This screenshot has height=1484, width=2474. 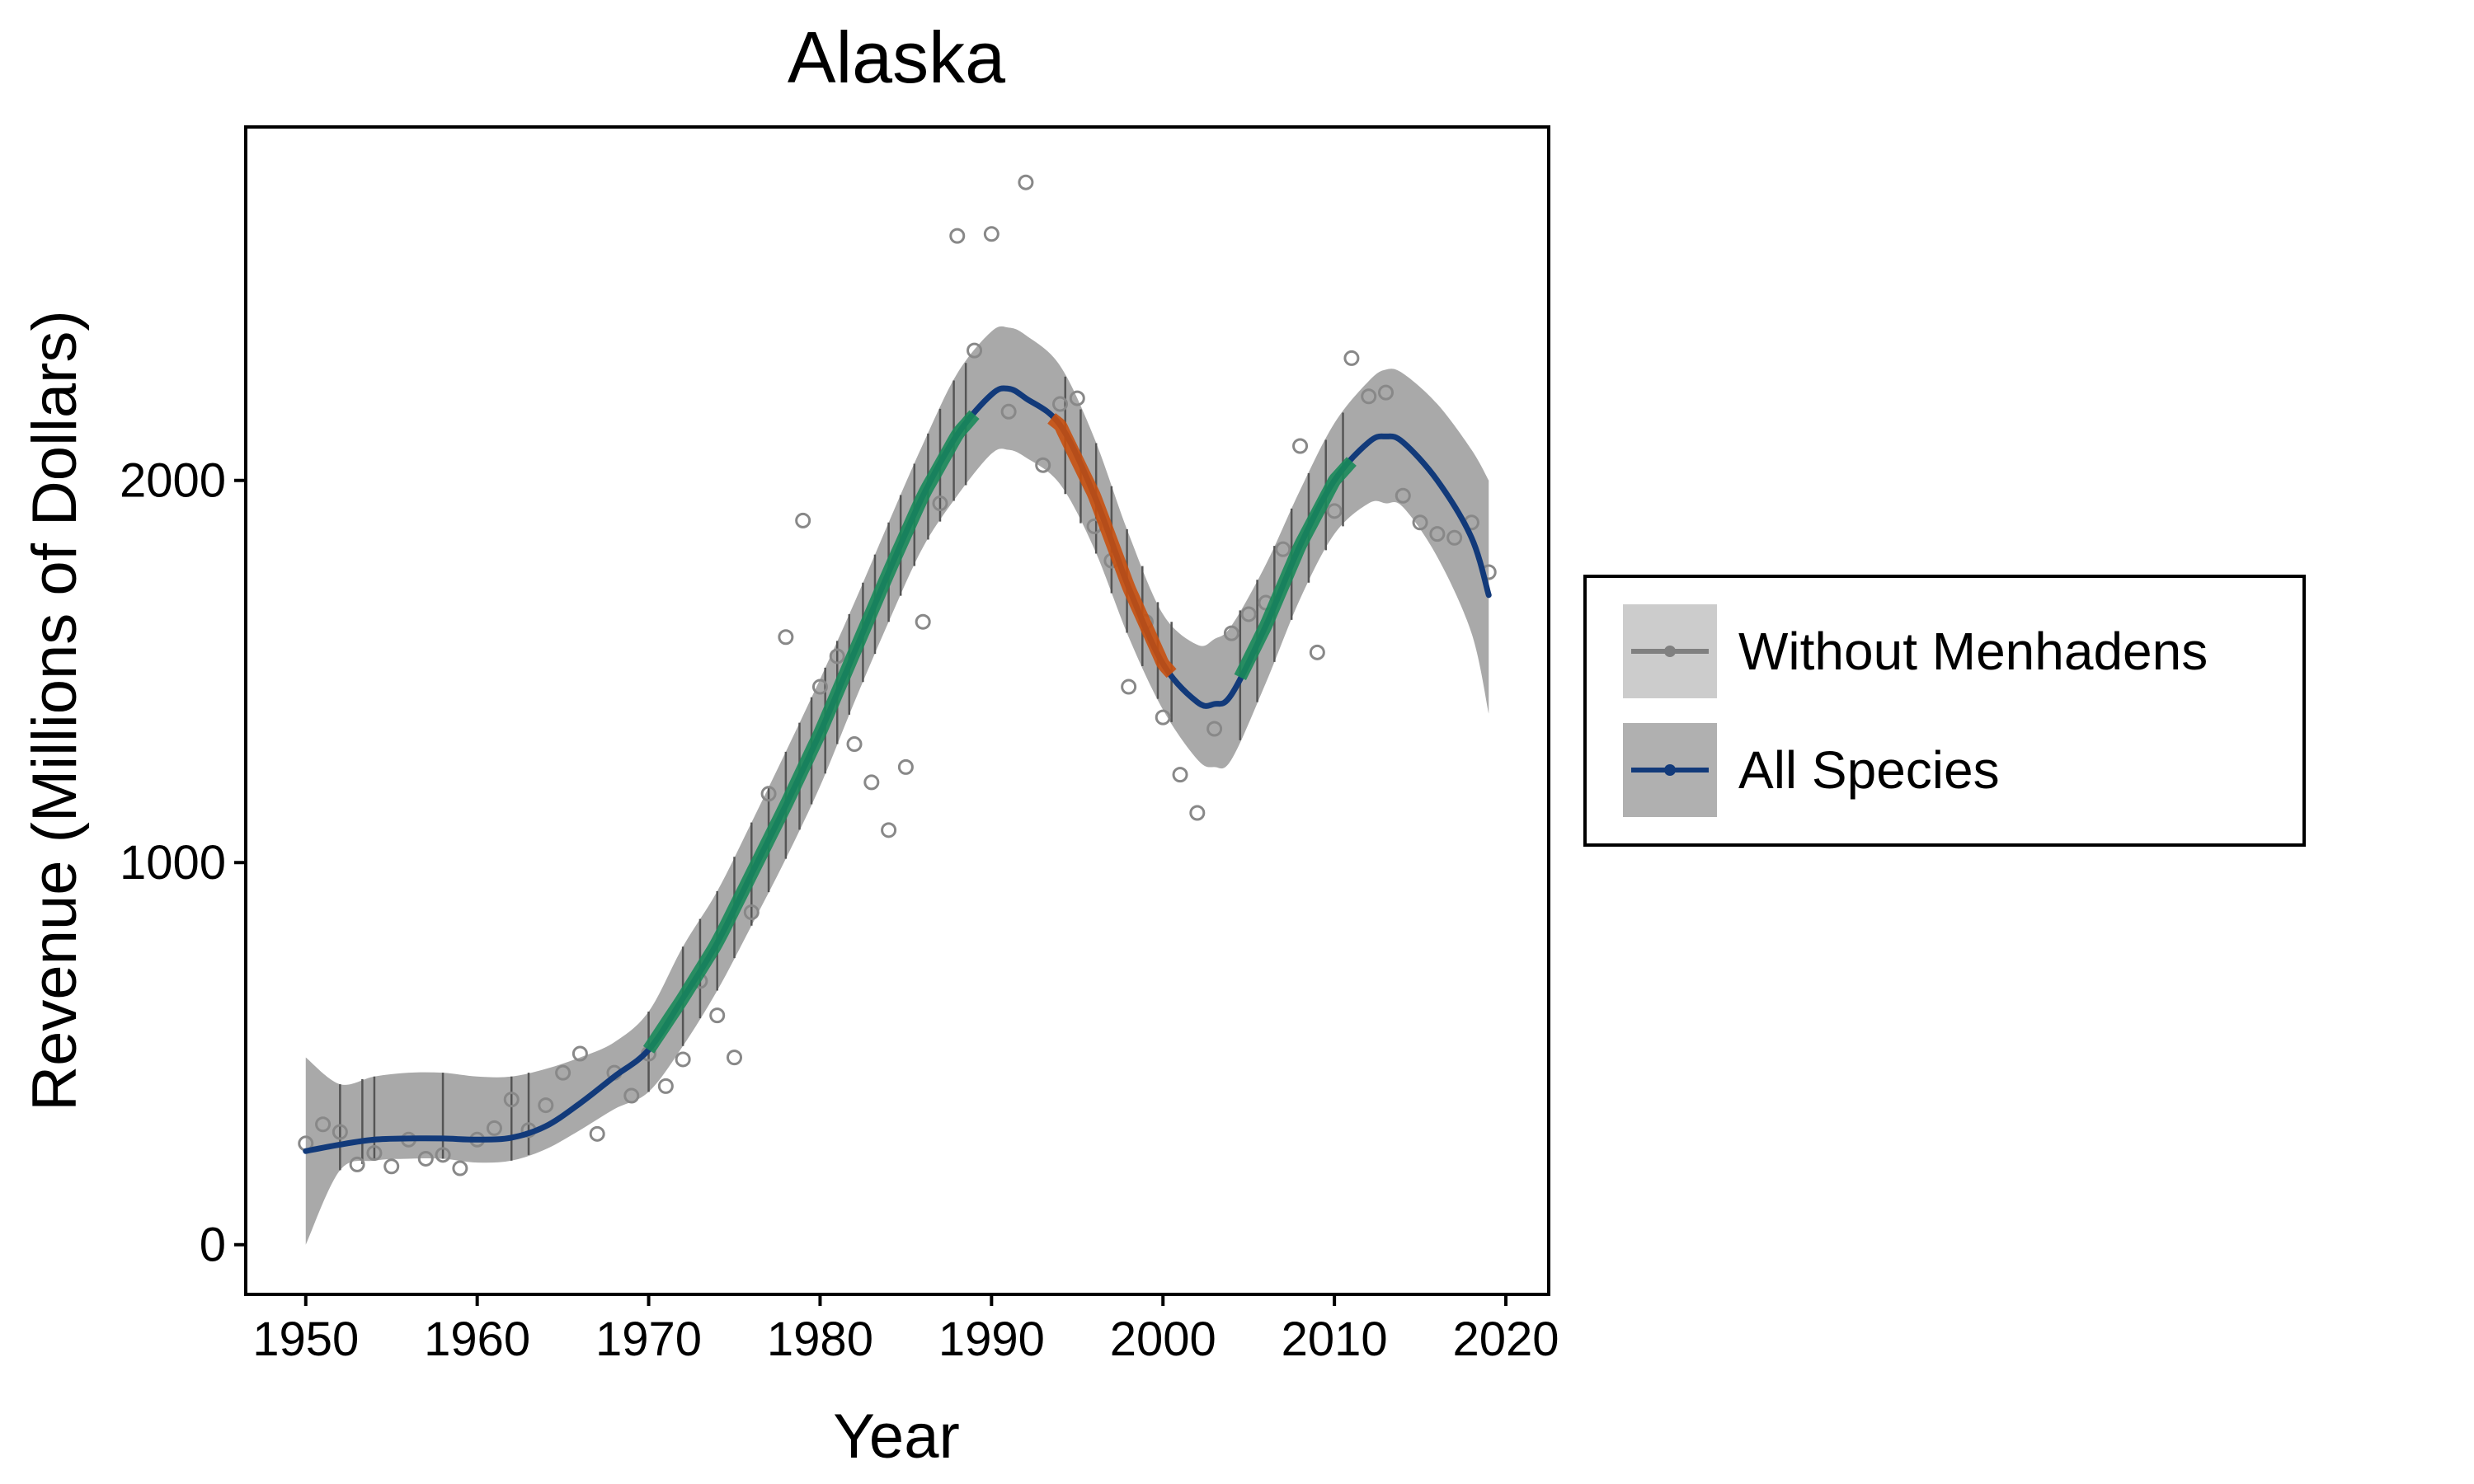 What do you see at coordinates (1670, 770) in the screenshot?
I see `legend-point-all-species` at bounding box center [1670, 770].